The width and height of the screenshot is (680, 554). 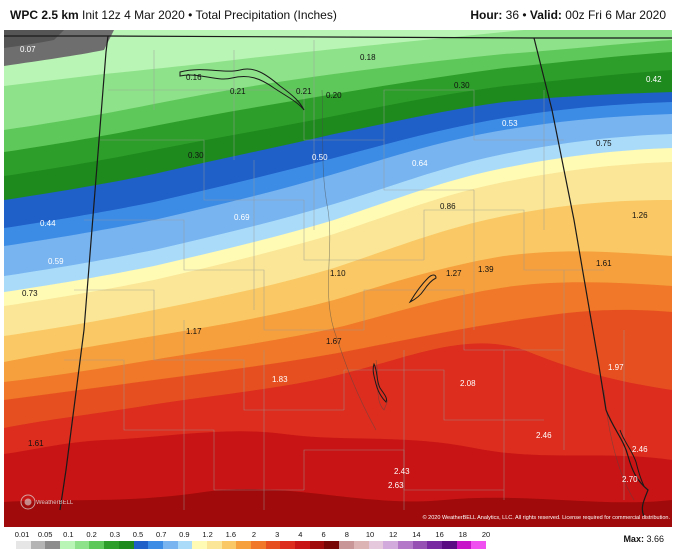 I want to click on border-al-ga-south, so click(x=627, y=463).